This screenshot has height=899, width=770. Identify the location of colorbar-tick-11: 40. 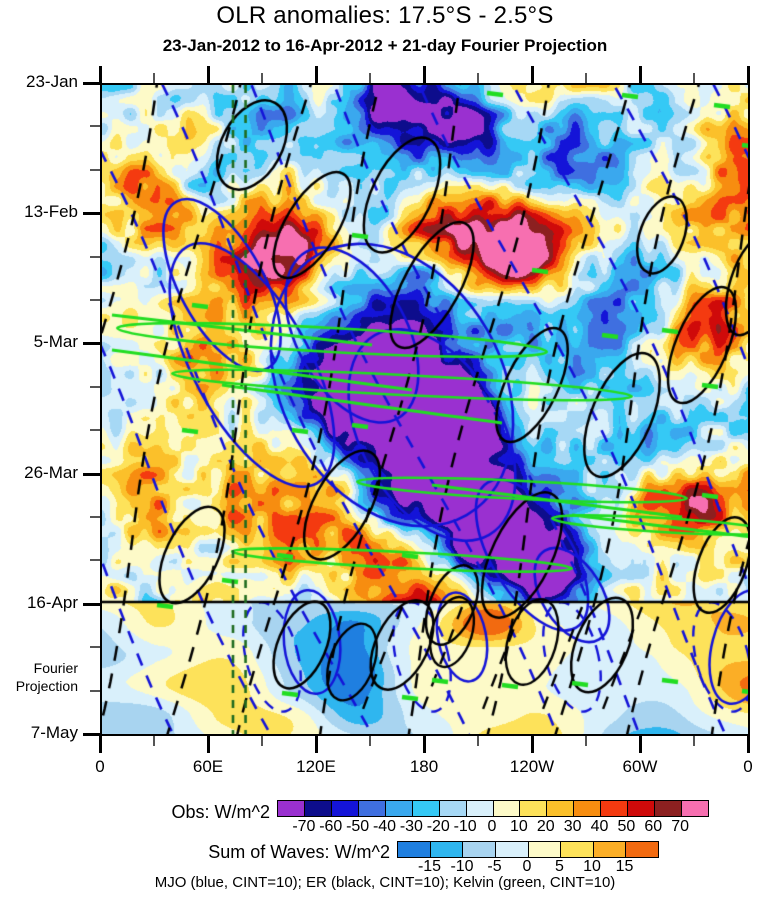
(599, 826).